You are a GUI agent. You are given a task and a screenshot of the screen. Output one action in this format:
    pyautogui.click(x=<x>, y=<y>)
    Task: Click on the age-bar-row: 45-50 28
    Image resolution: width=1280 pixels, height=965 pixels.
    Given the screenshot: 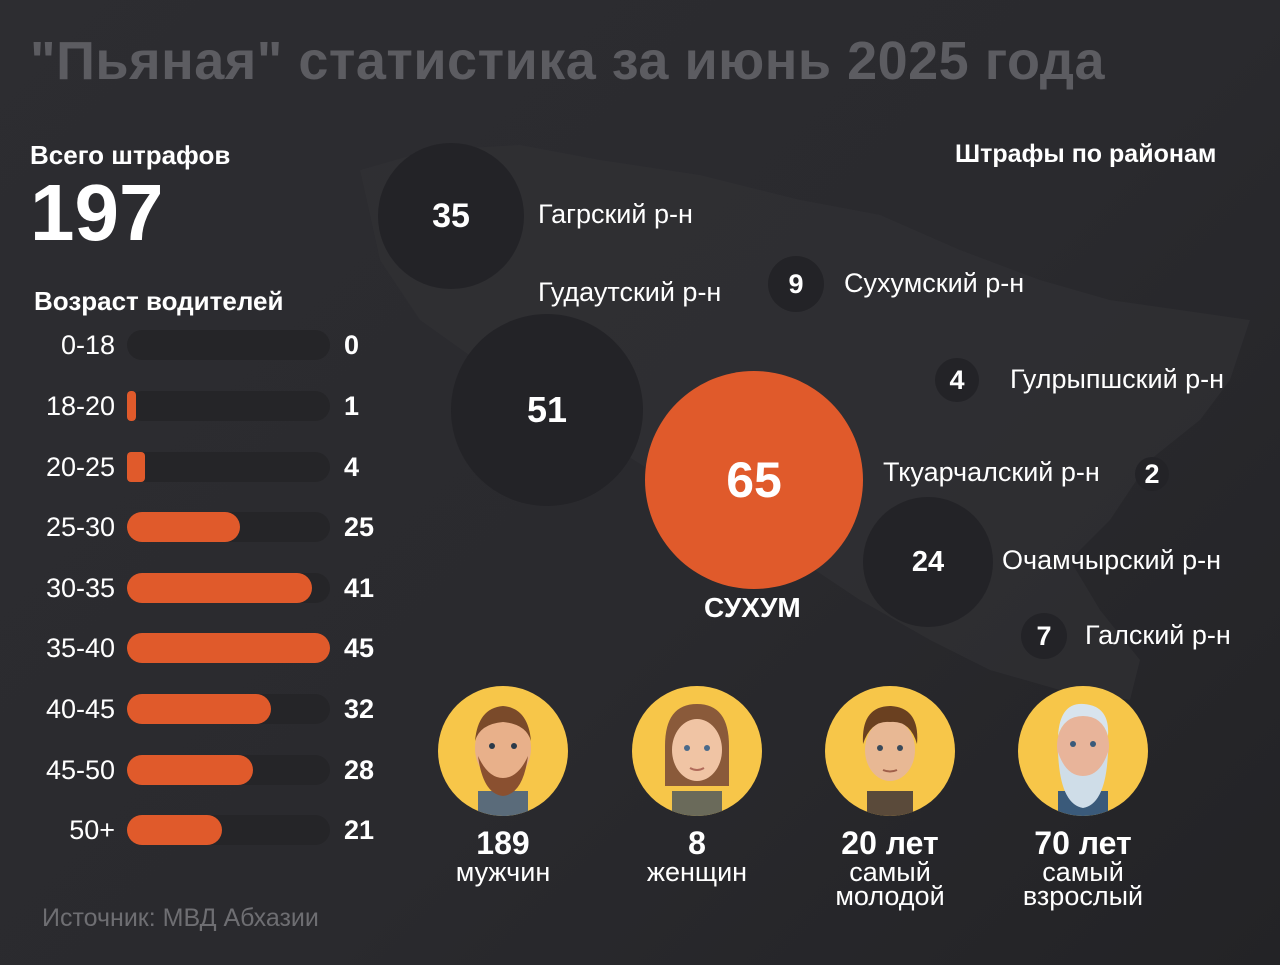 What is the action you would take?
    pyautogui.click(x=200, y=770)
    